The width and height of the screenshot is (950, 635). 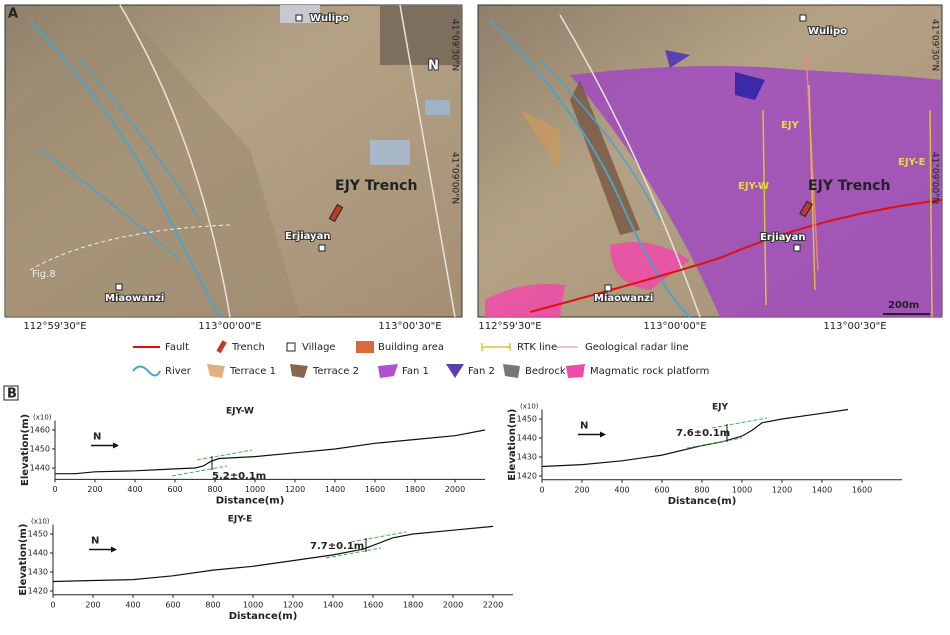 What do you see at coordinates (23, 560) in the screenshot?
I see `y-axis-label: Elevation(m)` at bounding box center [23, 560].